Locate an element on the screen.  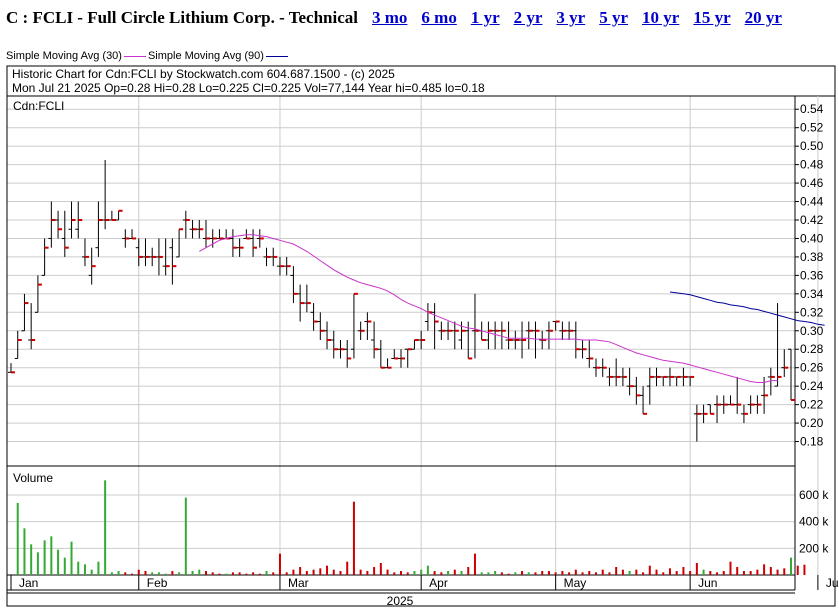
volume-grid is located at coordinates (401, 521).